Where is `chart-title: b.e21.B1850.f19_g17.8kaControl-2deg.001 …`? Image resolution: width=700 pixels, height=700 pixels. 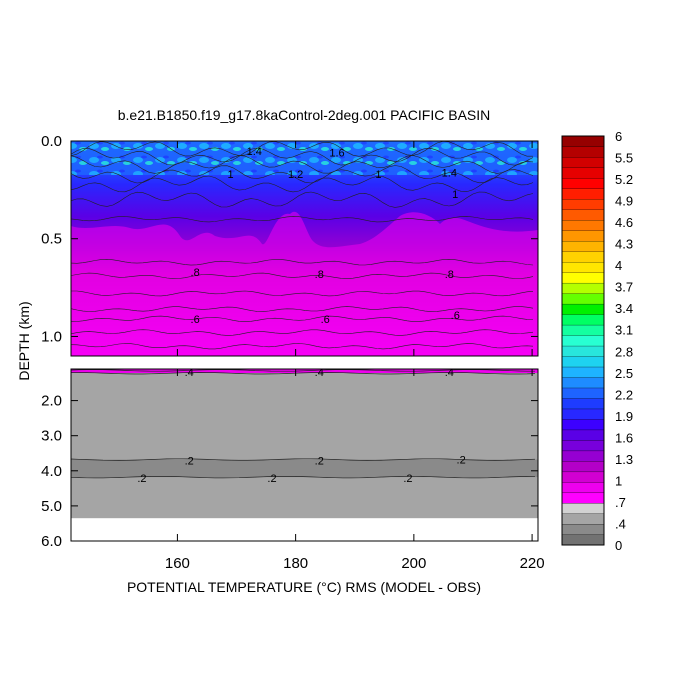 chart-title: b.e21.B1850.f19_g17.8kaControl-2deg.001 … is located at coordinates (304, 115).